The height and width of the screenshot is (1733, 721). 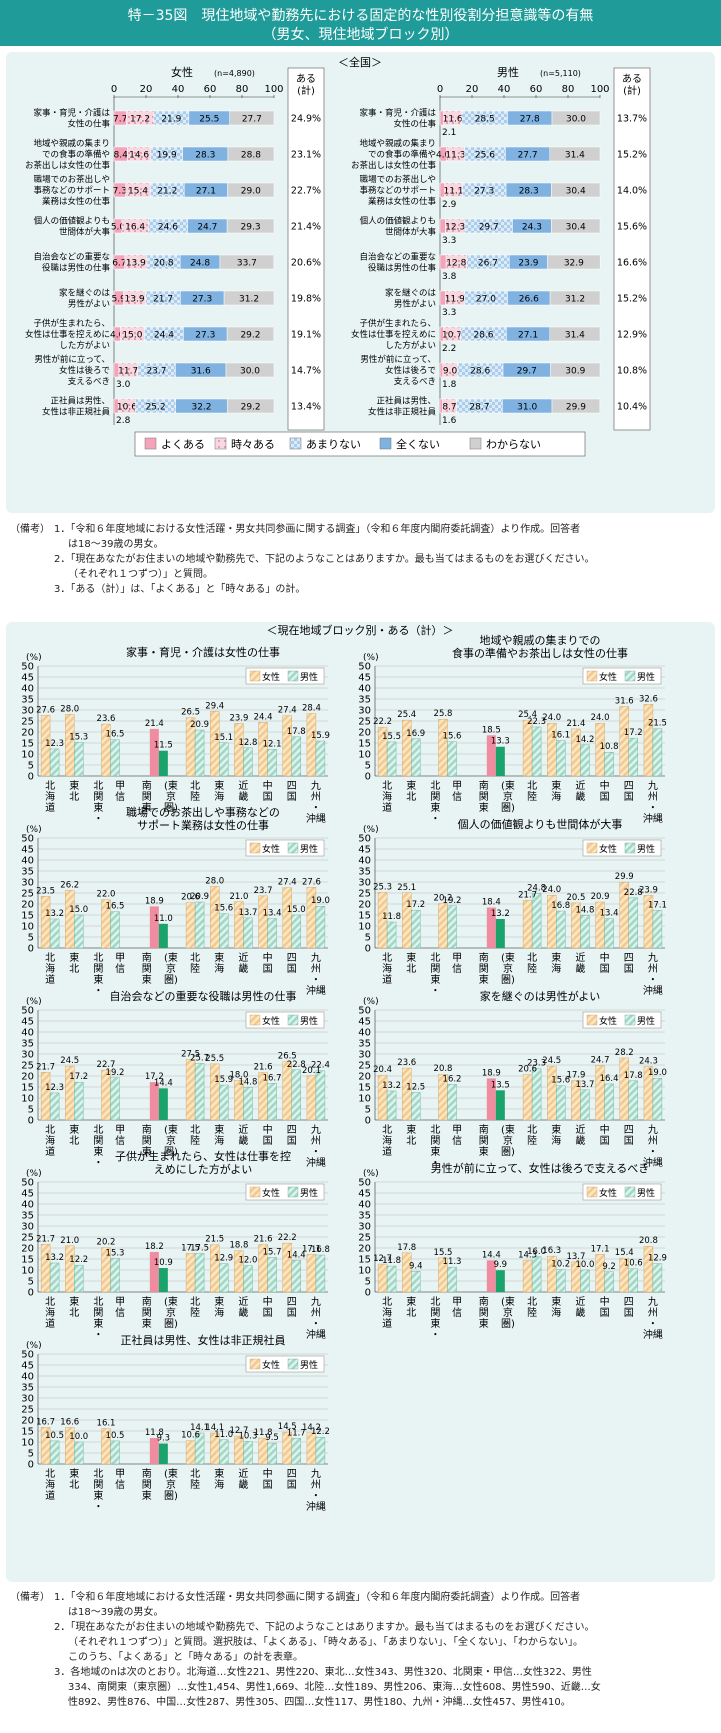 What do you see at coordinates (54, 744) in the screenshot?
I see `value-label-male: 12.3` at bounding box center [54, 744].